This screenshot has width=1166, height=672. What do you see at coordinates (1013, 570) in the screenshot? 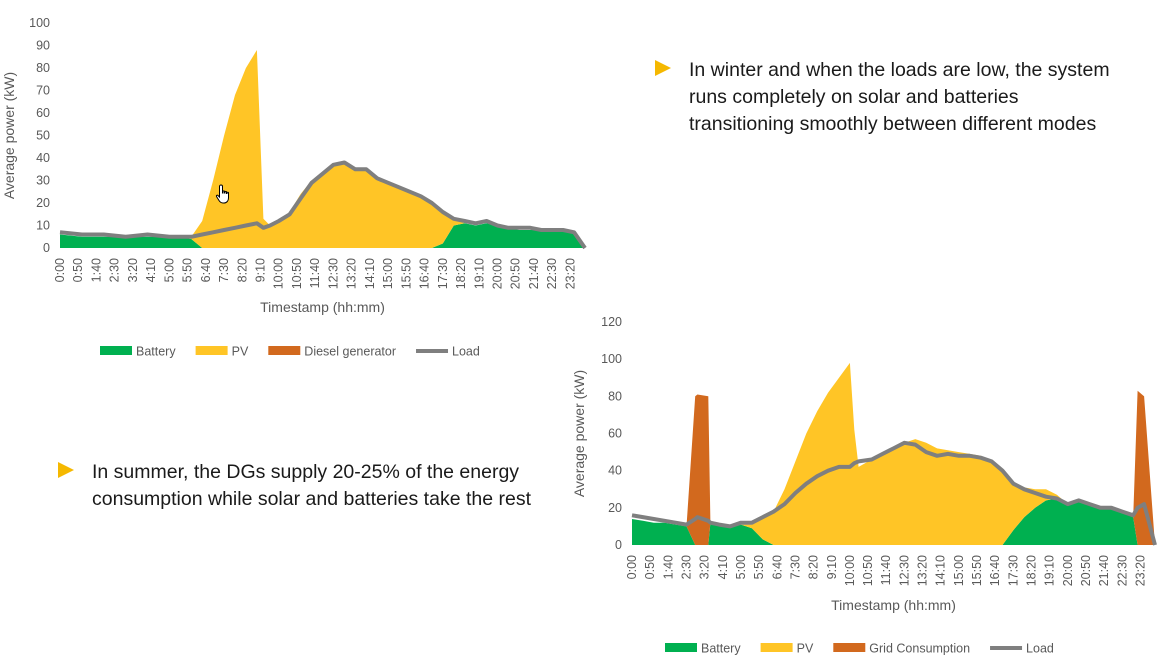
I see `summer-x-tick-21: 17:30` at bounding box center [1013, 570].